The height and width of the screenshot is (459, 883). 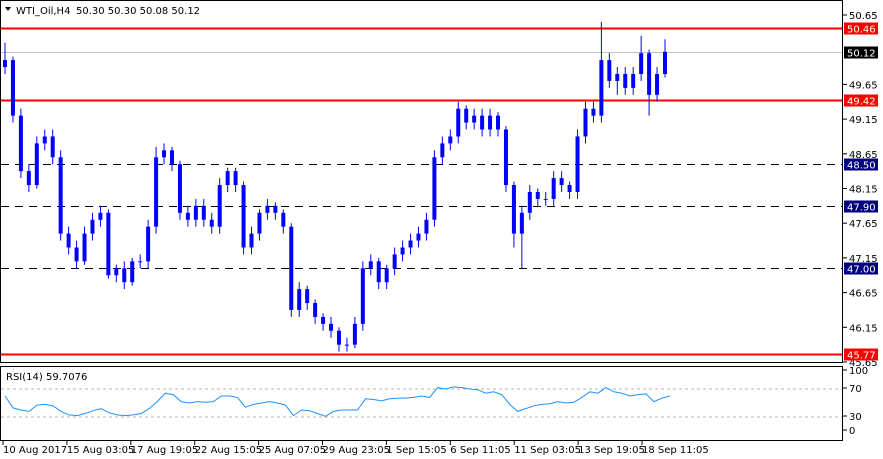 I want to click on level-tag-text: 47.00, so click(x=861, y=270).